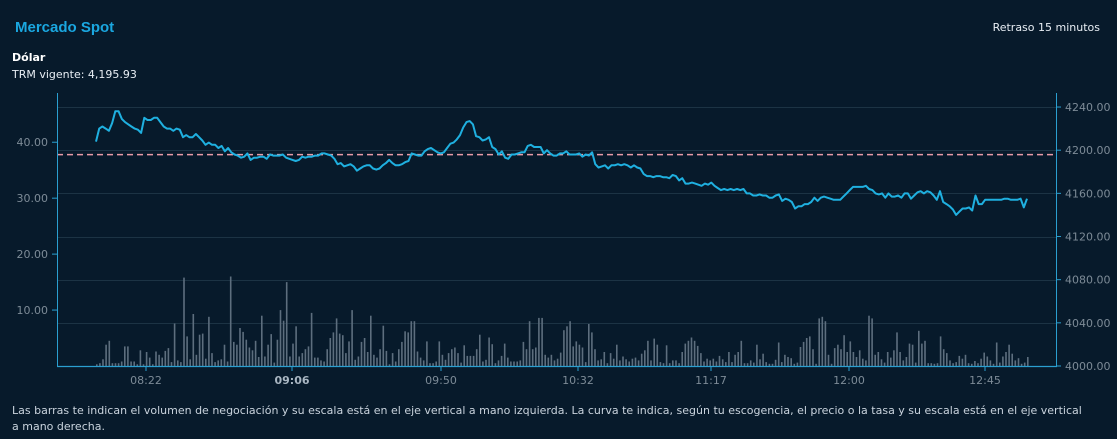  I want to click on left-tick-label: 40.00, so click(33, 142).